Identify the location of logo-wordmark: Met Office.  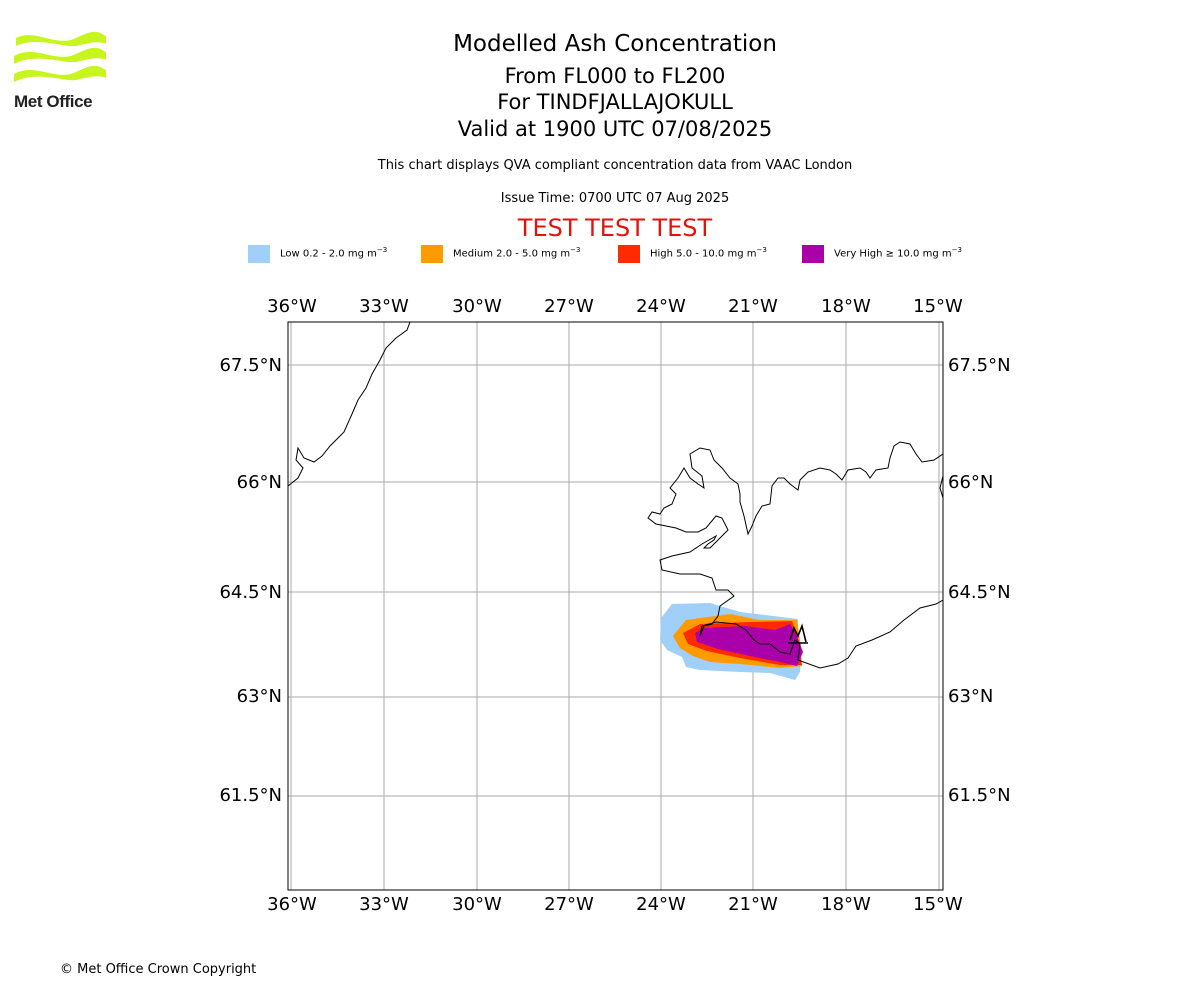
(53, 101).